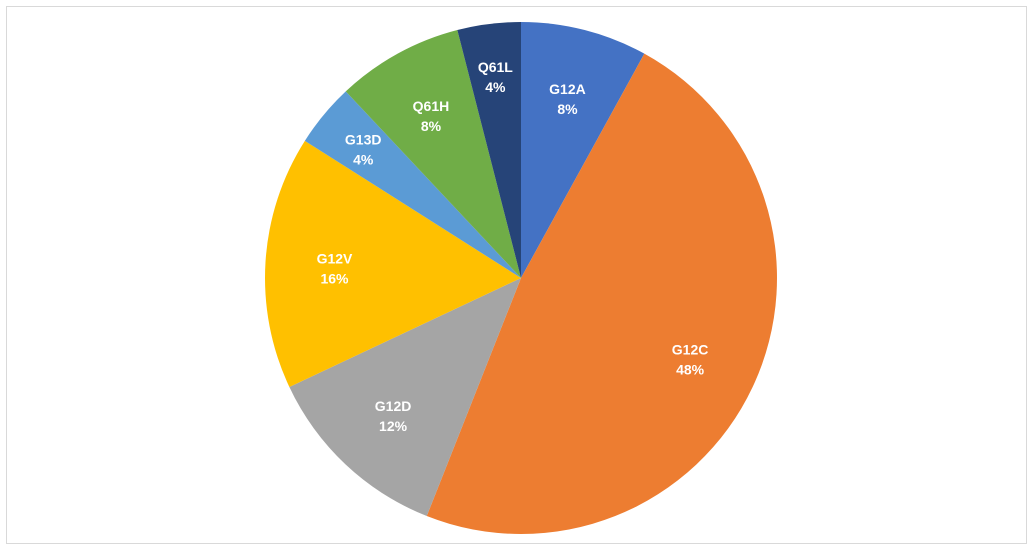  I want to click on slice-label-g13d: G13D 4%, so click(363, 149).